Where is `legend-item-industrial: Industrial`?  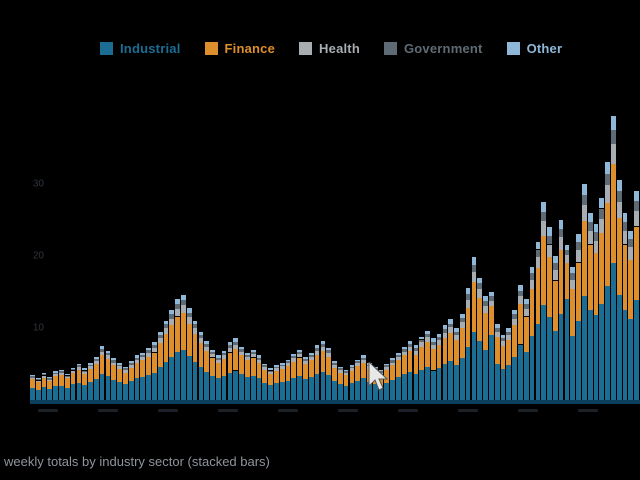 legend-item-industrial: Industrial is located at coordinates (140, 48).